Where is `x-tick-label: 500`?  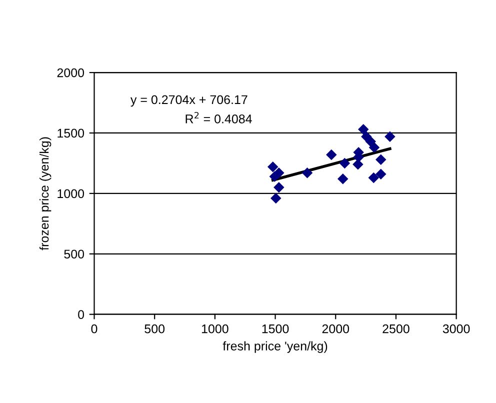
x-tick-label: 500 is located at coordinates (154, 329).